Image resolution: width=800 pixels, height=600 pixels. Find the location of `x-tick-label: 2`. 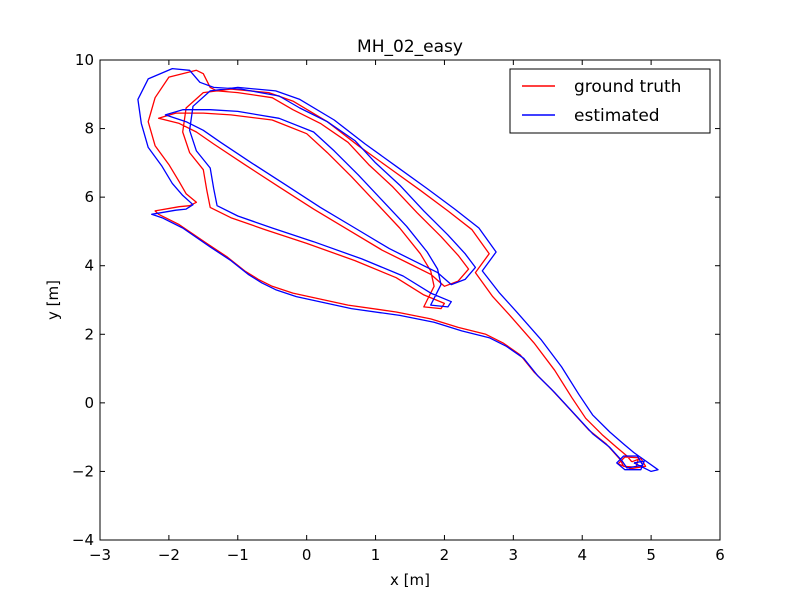

x-tick-label: 2 is located at coordinates (445, 555).